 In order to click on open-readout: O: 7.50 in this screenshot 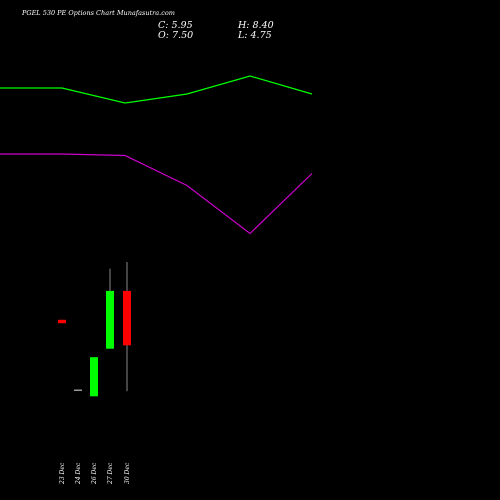, I will do `click(175, 35)`.